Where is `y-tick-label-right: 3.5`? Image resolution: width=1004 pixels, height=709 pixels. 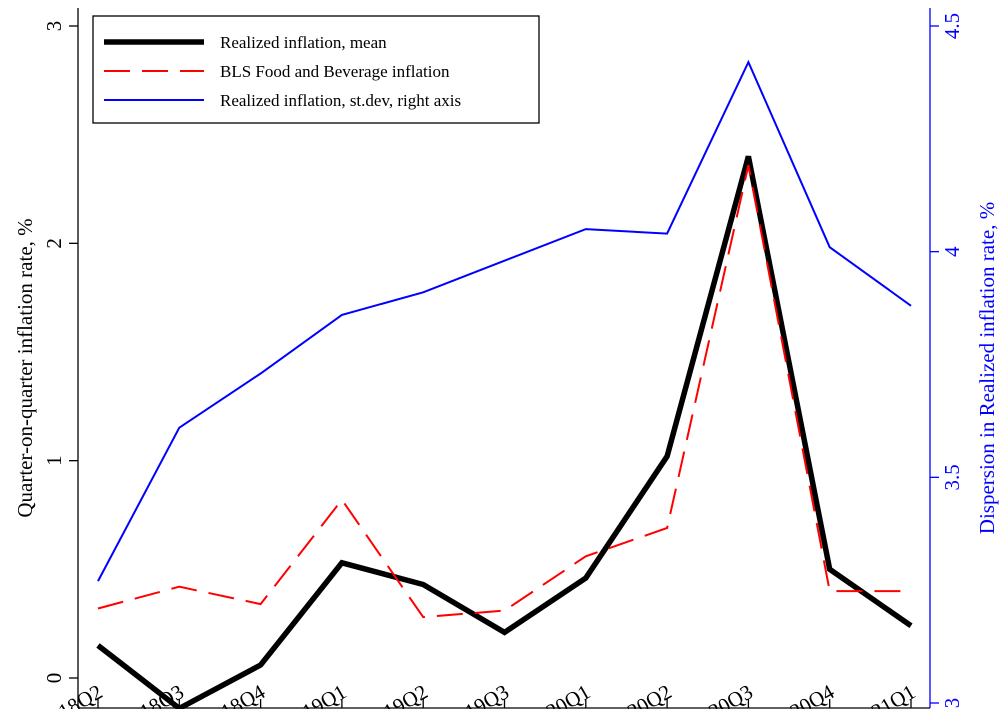
y-tick-label-right: 3.5 is located at coordinates (952, 477).